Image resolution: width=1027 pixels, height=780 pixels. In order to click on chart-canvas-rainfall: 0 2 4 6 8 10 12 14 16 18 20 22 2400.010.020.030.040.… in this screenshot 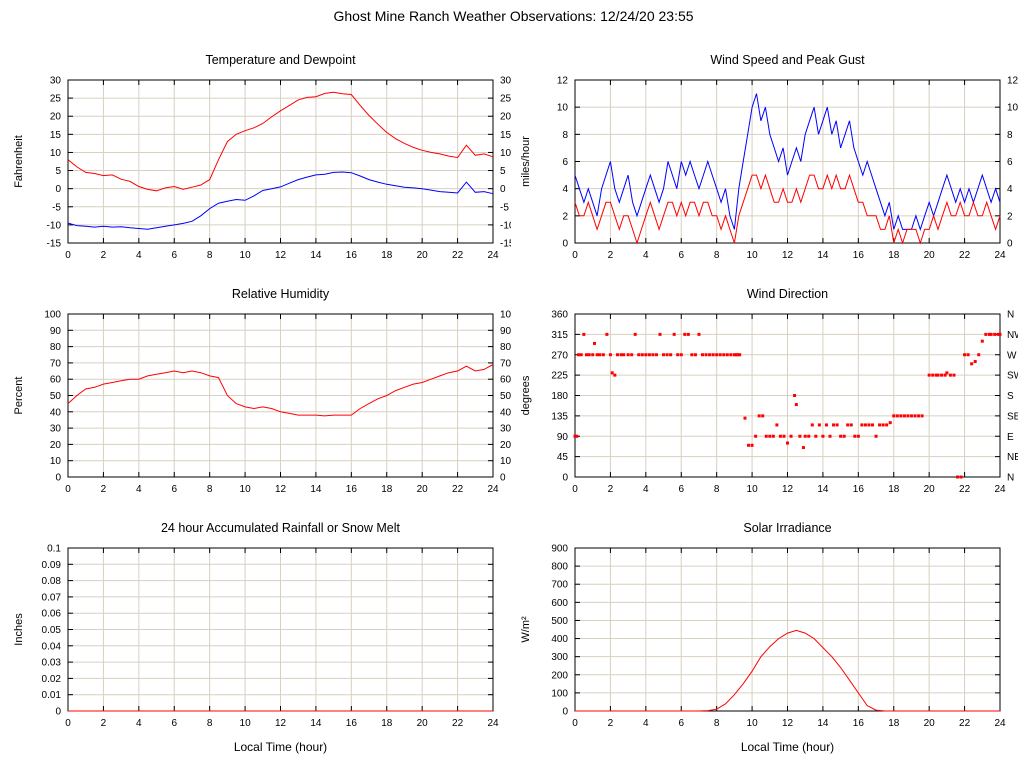, I will do `click(256, 637)`.